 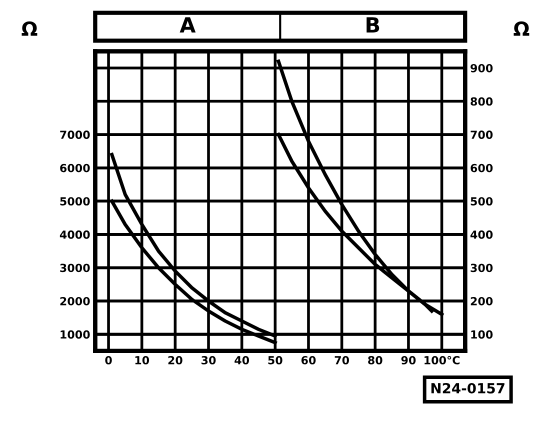 I want to click on x-tick-label: 40, so click(x=242, y=360).